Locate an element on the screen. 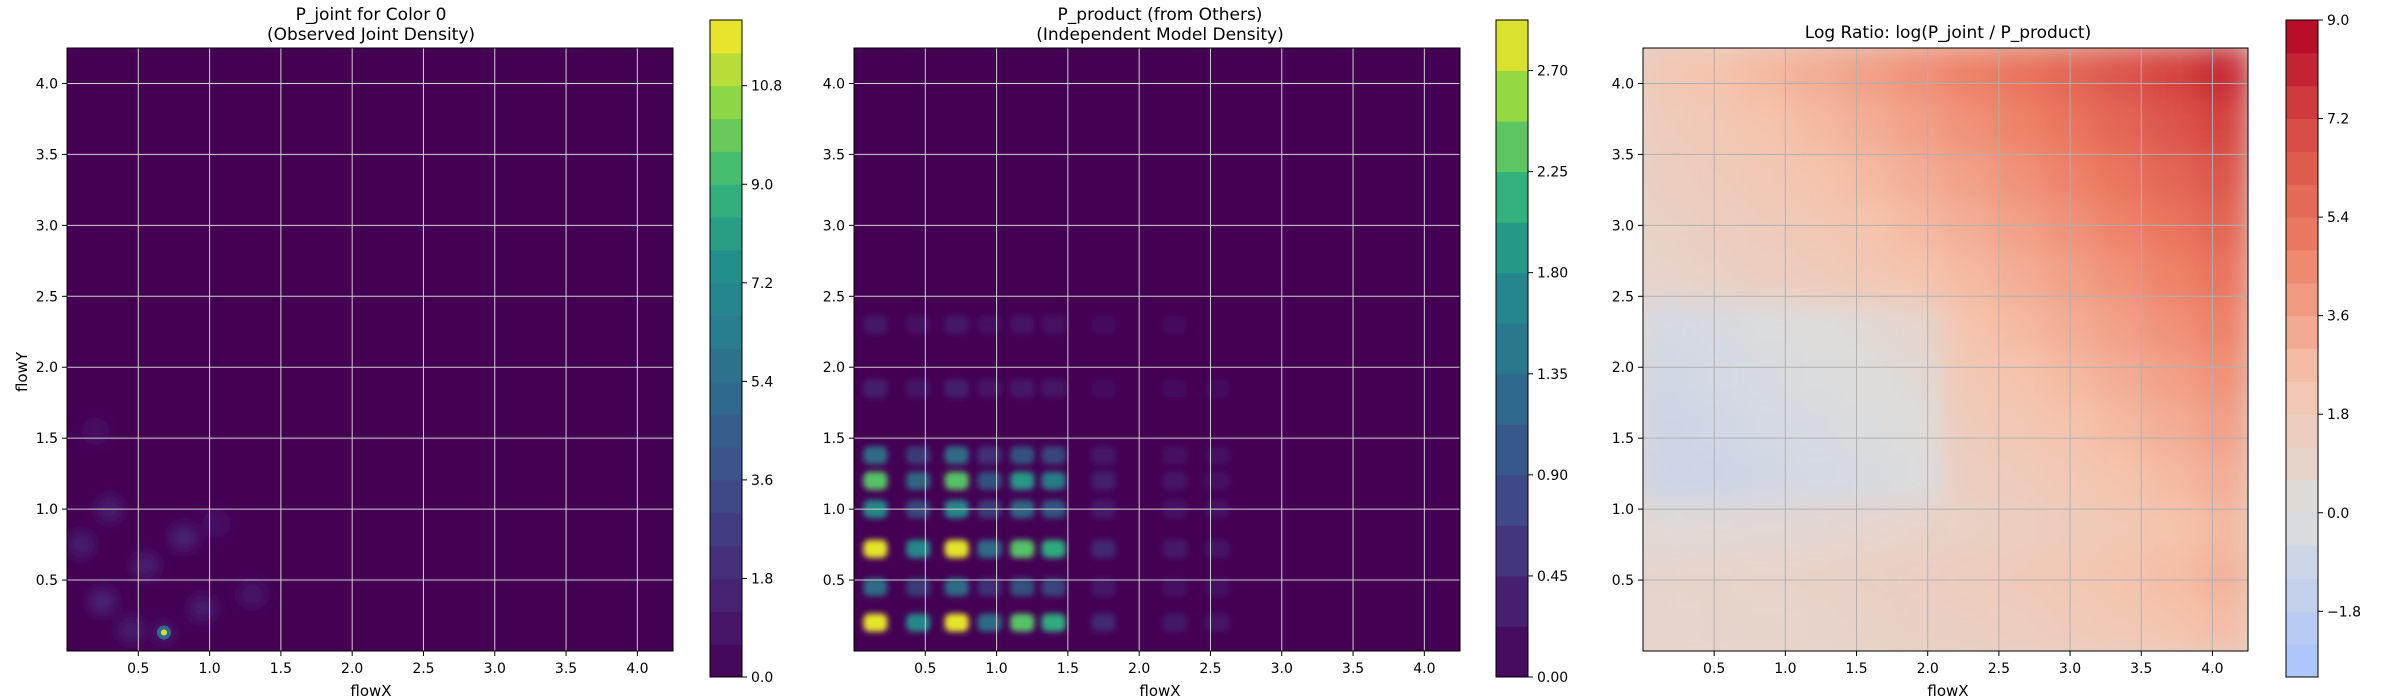  y-tick-label: 0.5 is located at coordinates (1623, 581).